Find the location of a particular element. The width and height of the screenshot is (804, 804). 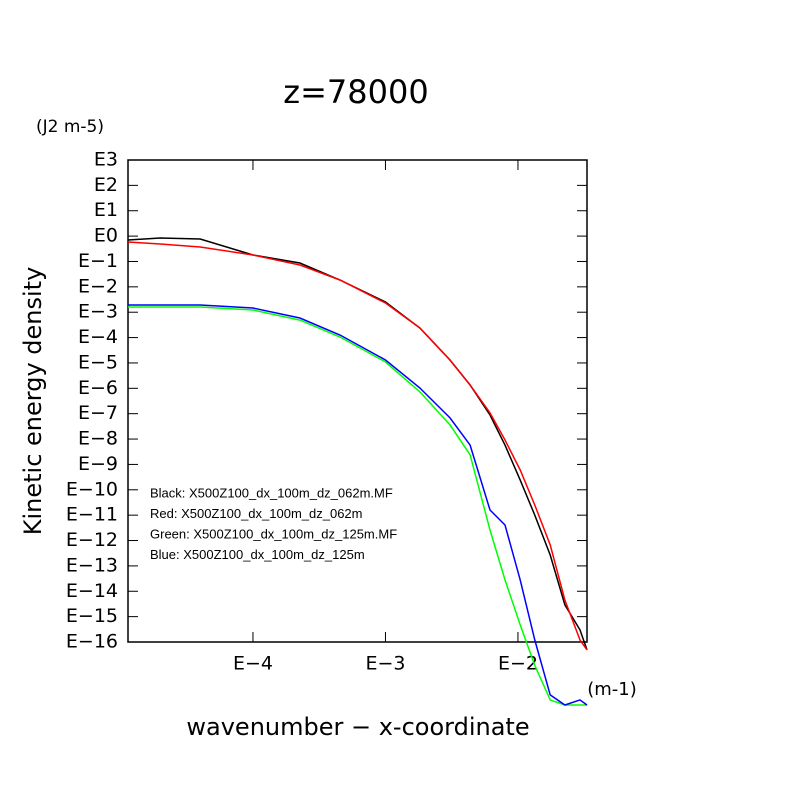

y-tick-label: E−8 is located at coordinates (98, 439).